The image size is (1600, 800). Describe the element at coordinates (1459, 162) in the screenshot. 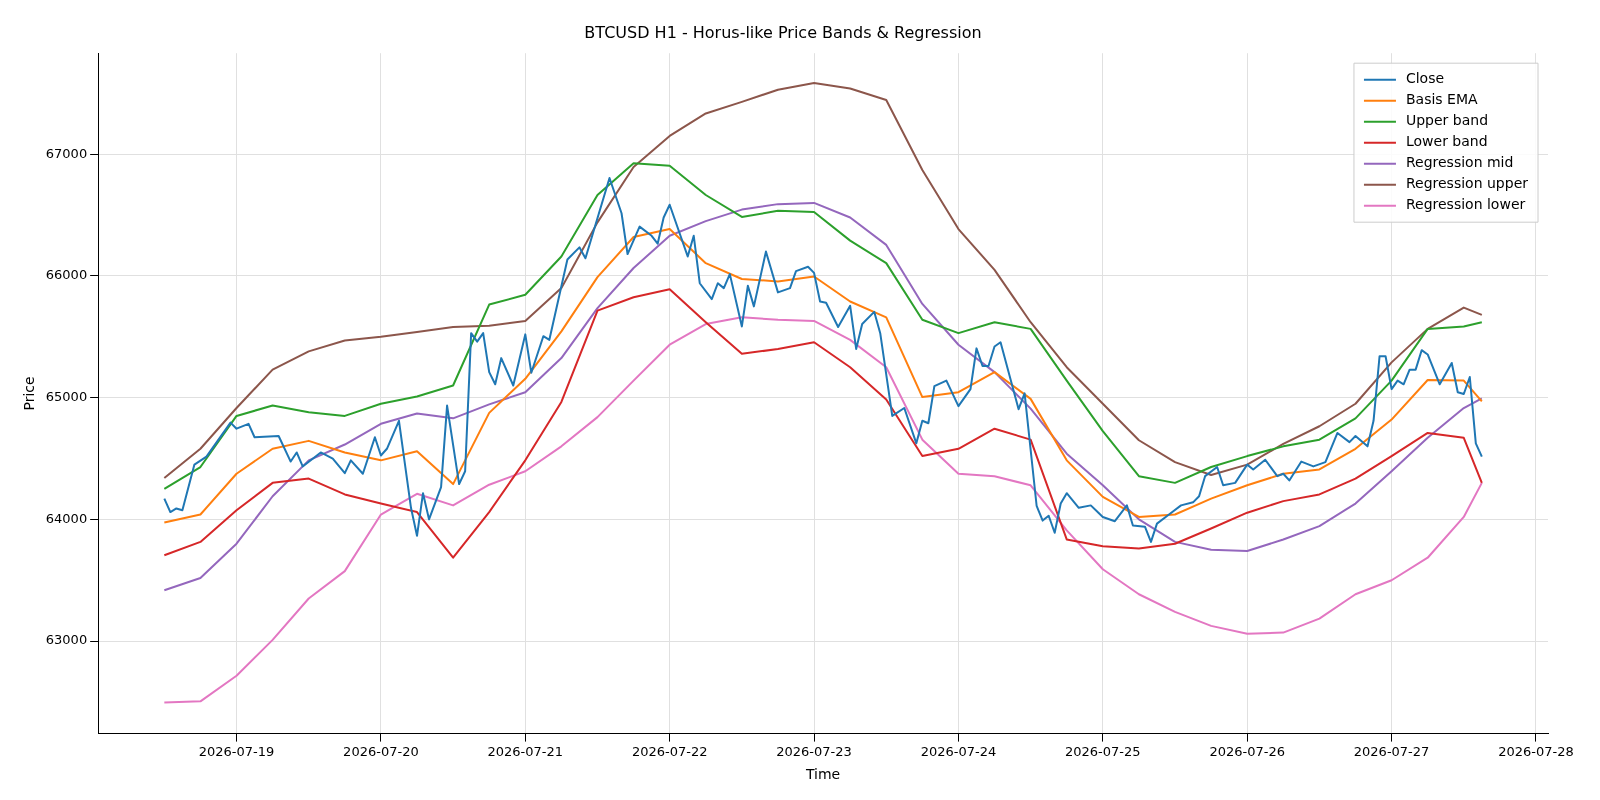

I see `legend-label: Regression mid` at that location.